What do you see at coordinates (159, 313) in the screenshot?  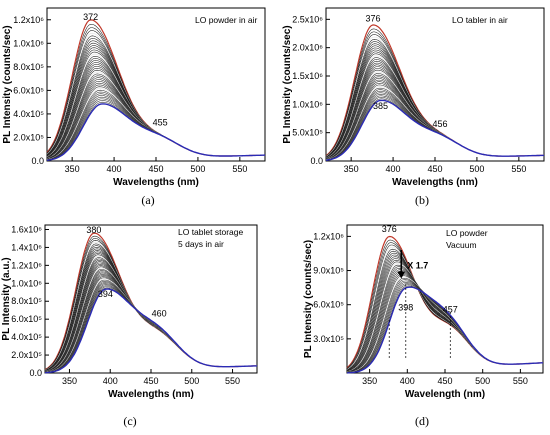 I see `peak-label: 460` at bounding box center [159, 313].